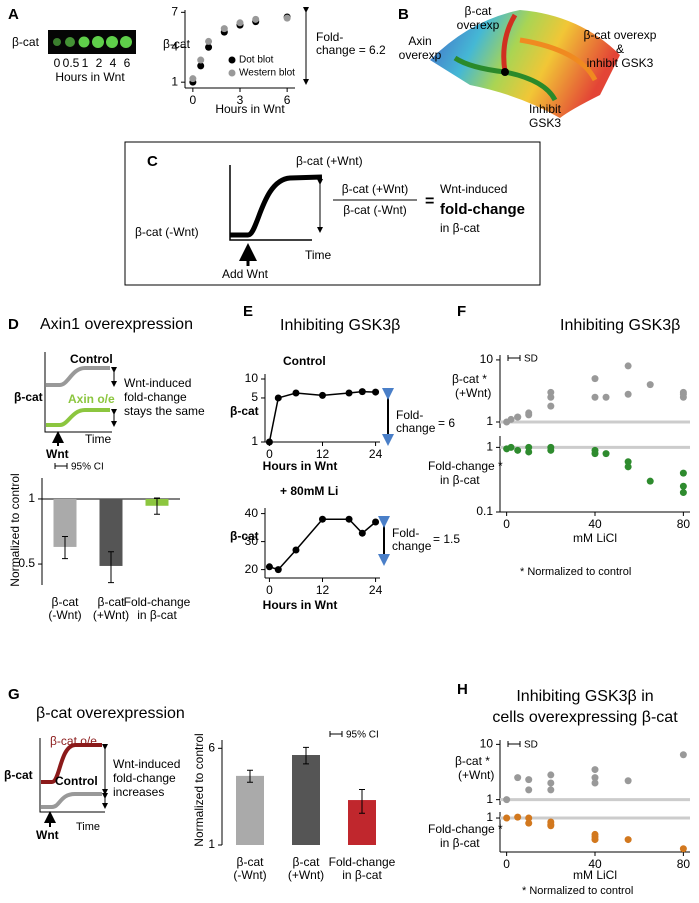 The width and height of the screenshot is (699, 903). What do you see at coordinates (240, 100) in the screenshot?
I see `x-tick-label: 3` at bounding box center [240, 100].